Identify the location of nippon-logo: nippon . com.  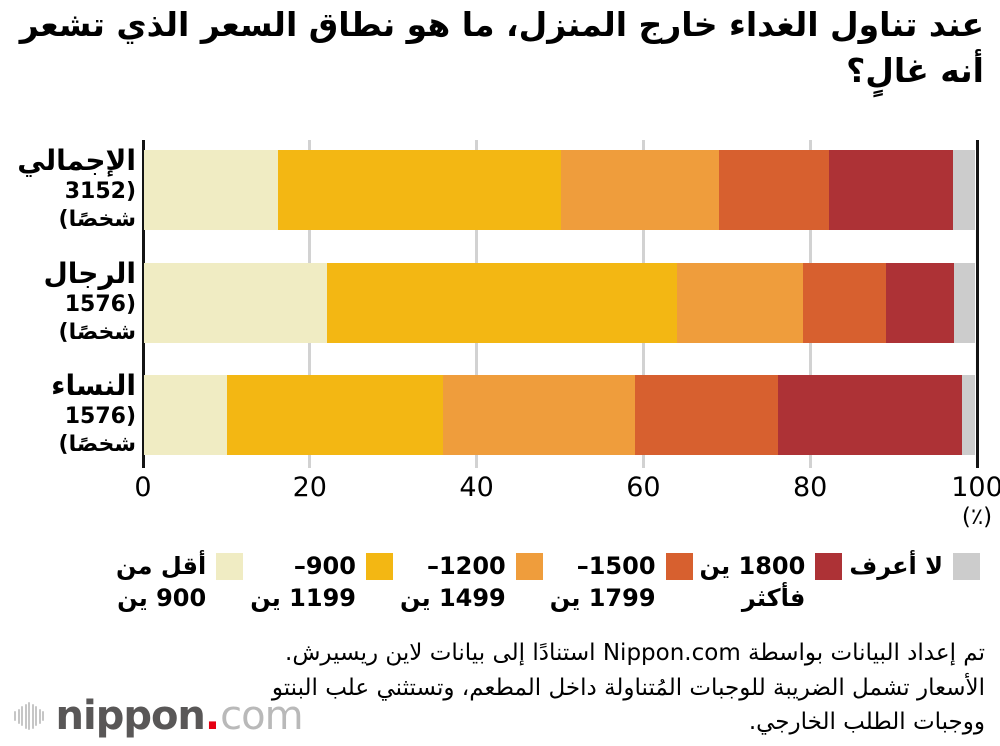
(159, 716).